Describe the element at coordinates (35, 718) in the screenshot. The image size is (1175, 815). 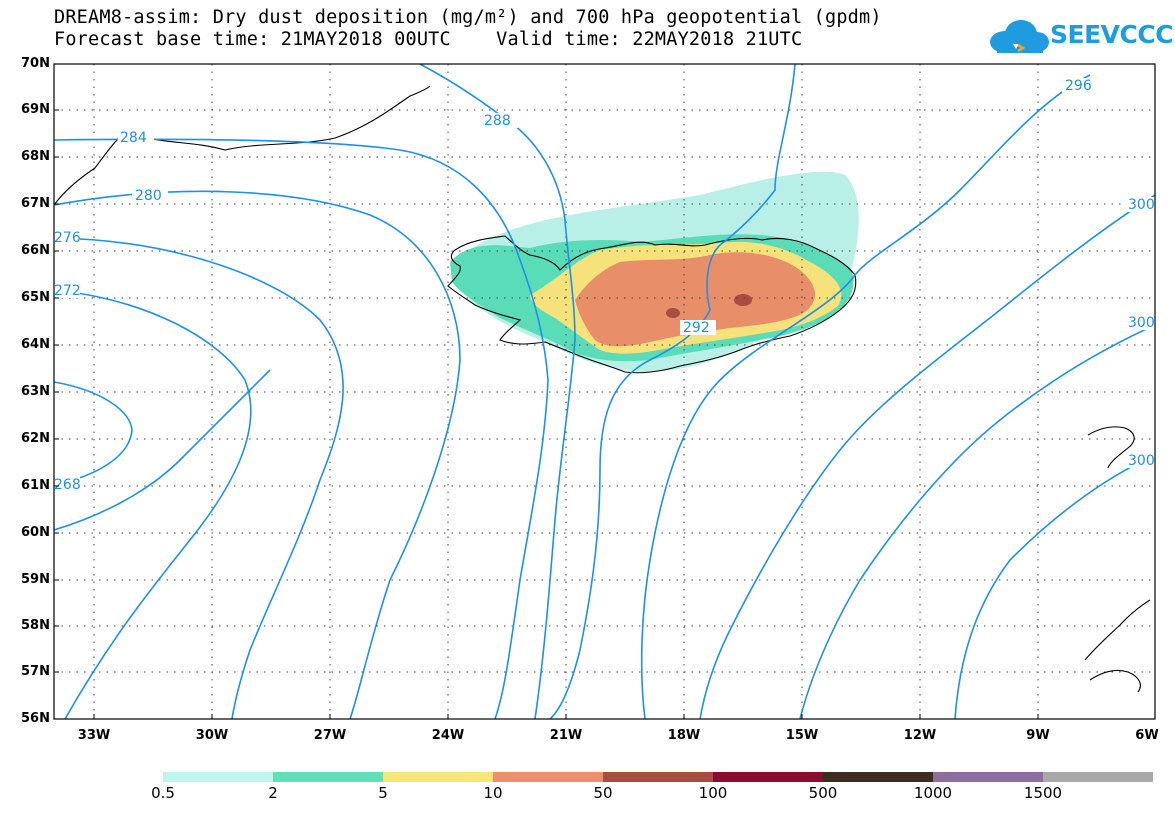
I see `lat-label: 56N` at that location.